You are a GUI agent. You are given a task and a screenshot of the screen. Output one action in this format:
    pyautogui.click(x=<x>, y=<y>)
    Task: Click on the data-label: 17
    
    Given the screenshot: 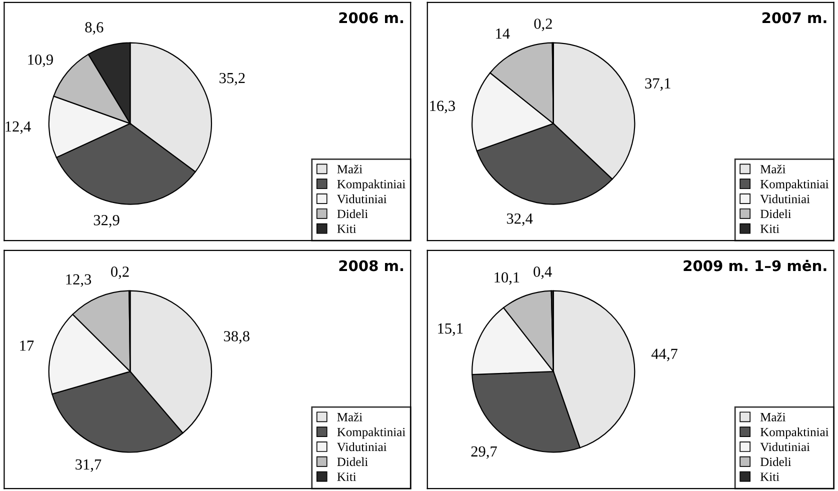 What is the action you would take?
    pyautogui.click(x=27, y=345)
    